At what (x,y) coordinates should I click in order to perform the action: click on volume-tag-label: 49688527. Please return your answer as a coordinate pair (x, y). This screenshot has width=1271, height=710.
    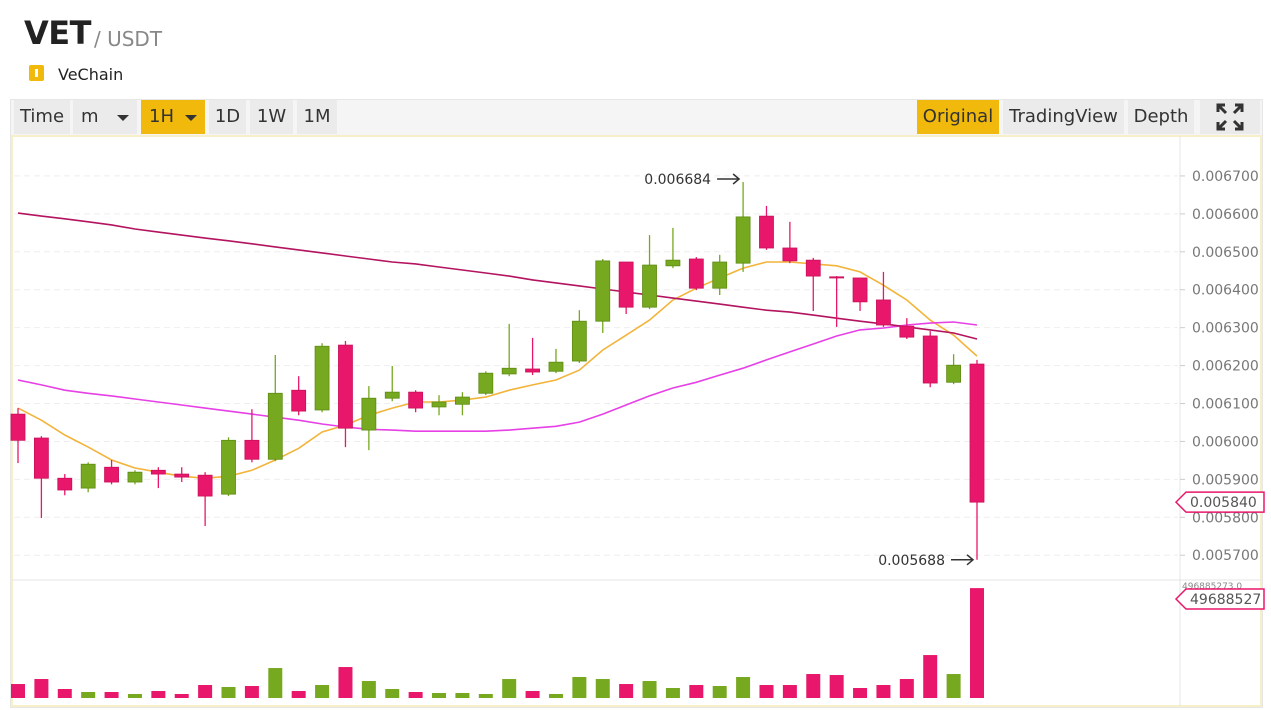
    Looking at the image, I should click on (1225, 600).